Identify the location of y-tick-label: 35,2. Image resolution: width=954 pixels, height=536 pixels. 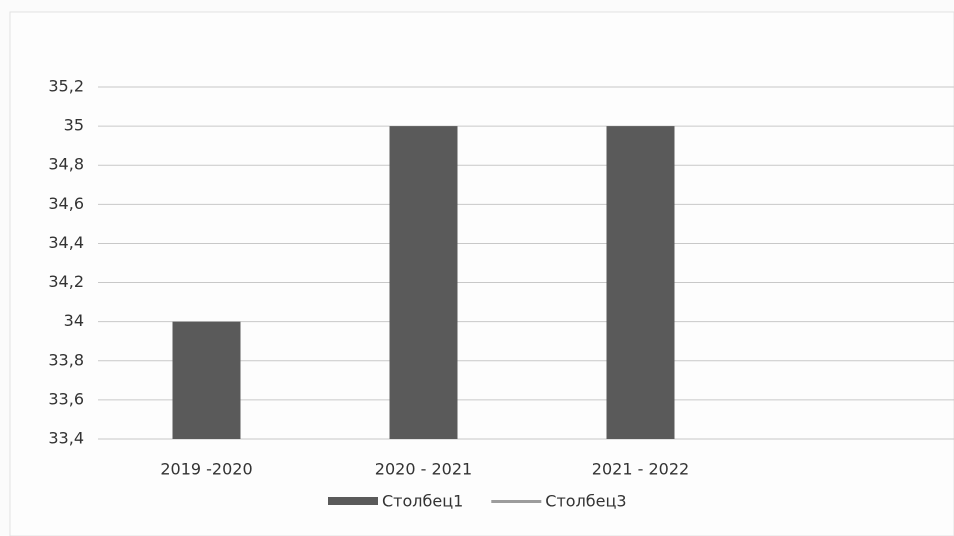
(66, 86).